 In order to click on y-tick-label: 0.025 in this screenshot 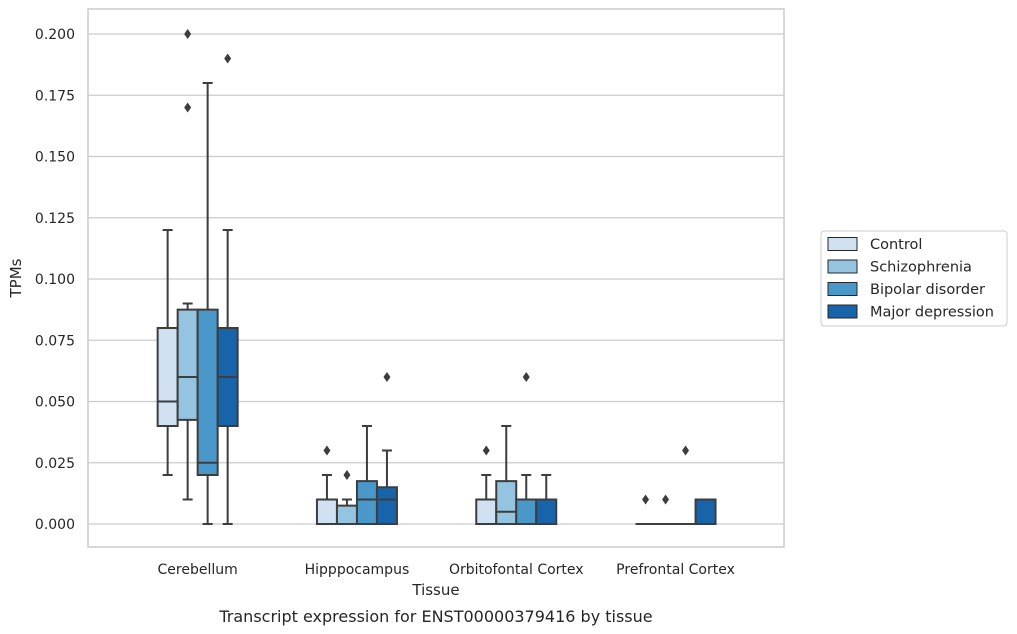, I will do `click(55, 464)`.